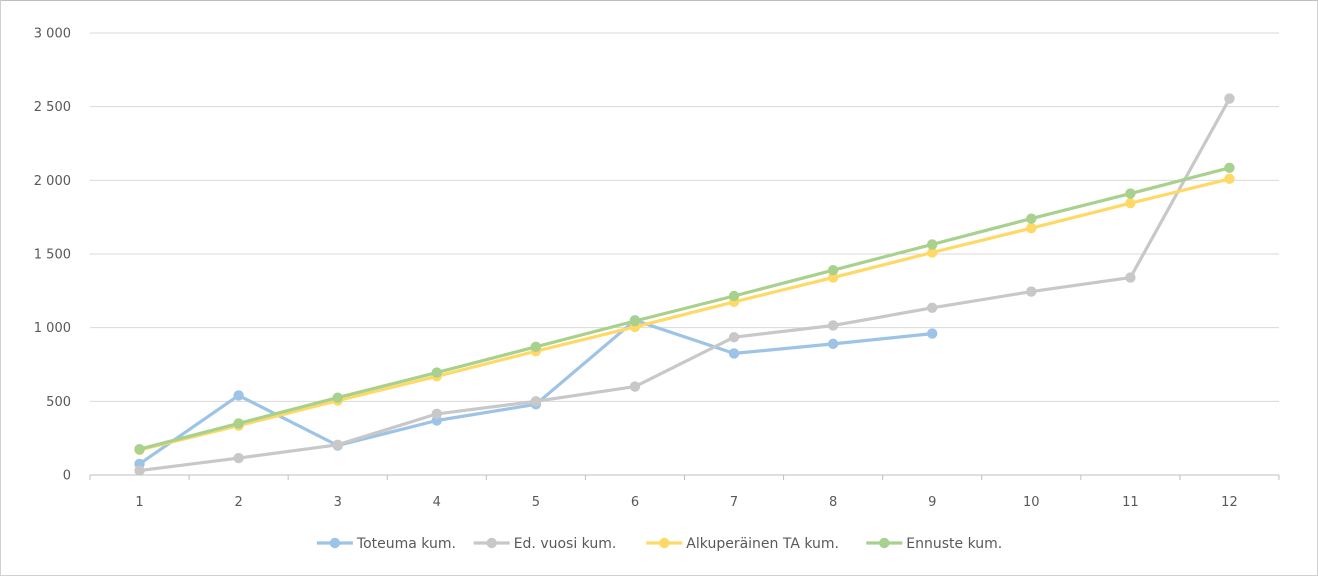 The width and height of the screenshot is (1318, 579). I want to click on x-tick-label: 12, so click(1229, 502).